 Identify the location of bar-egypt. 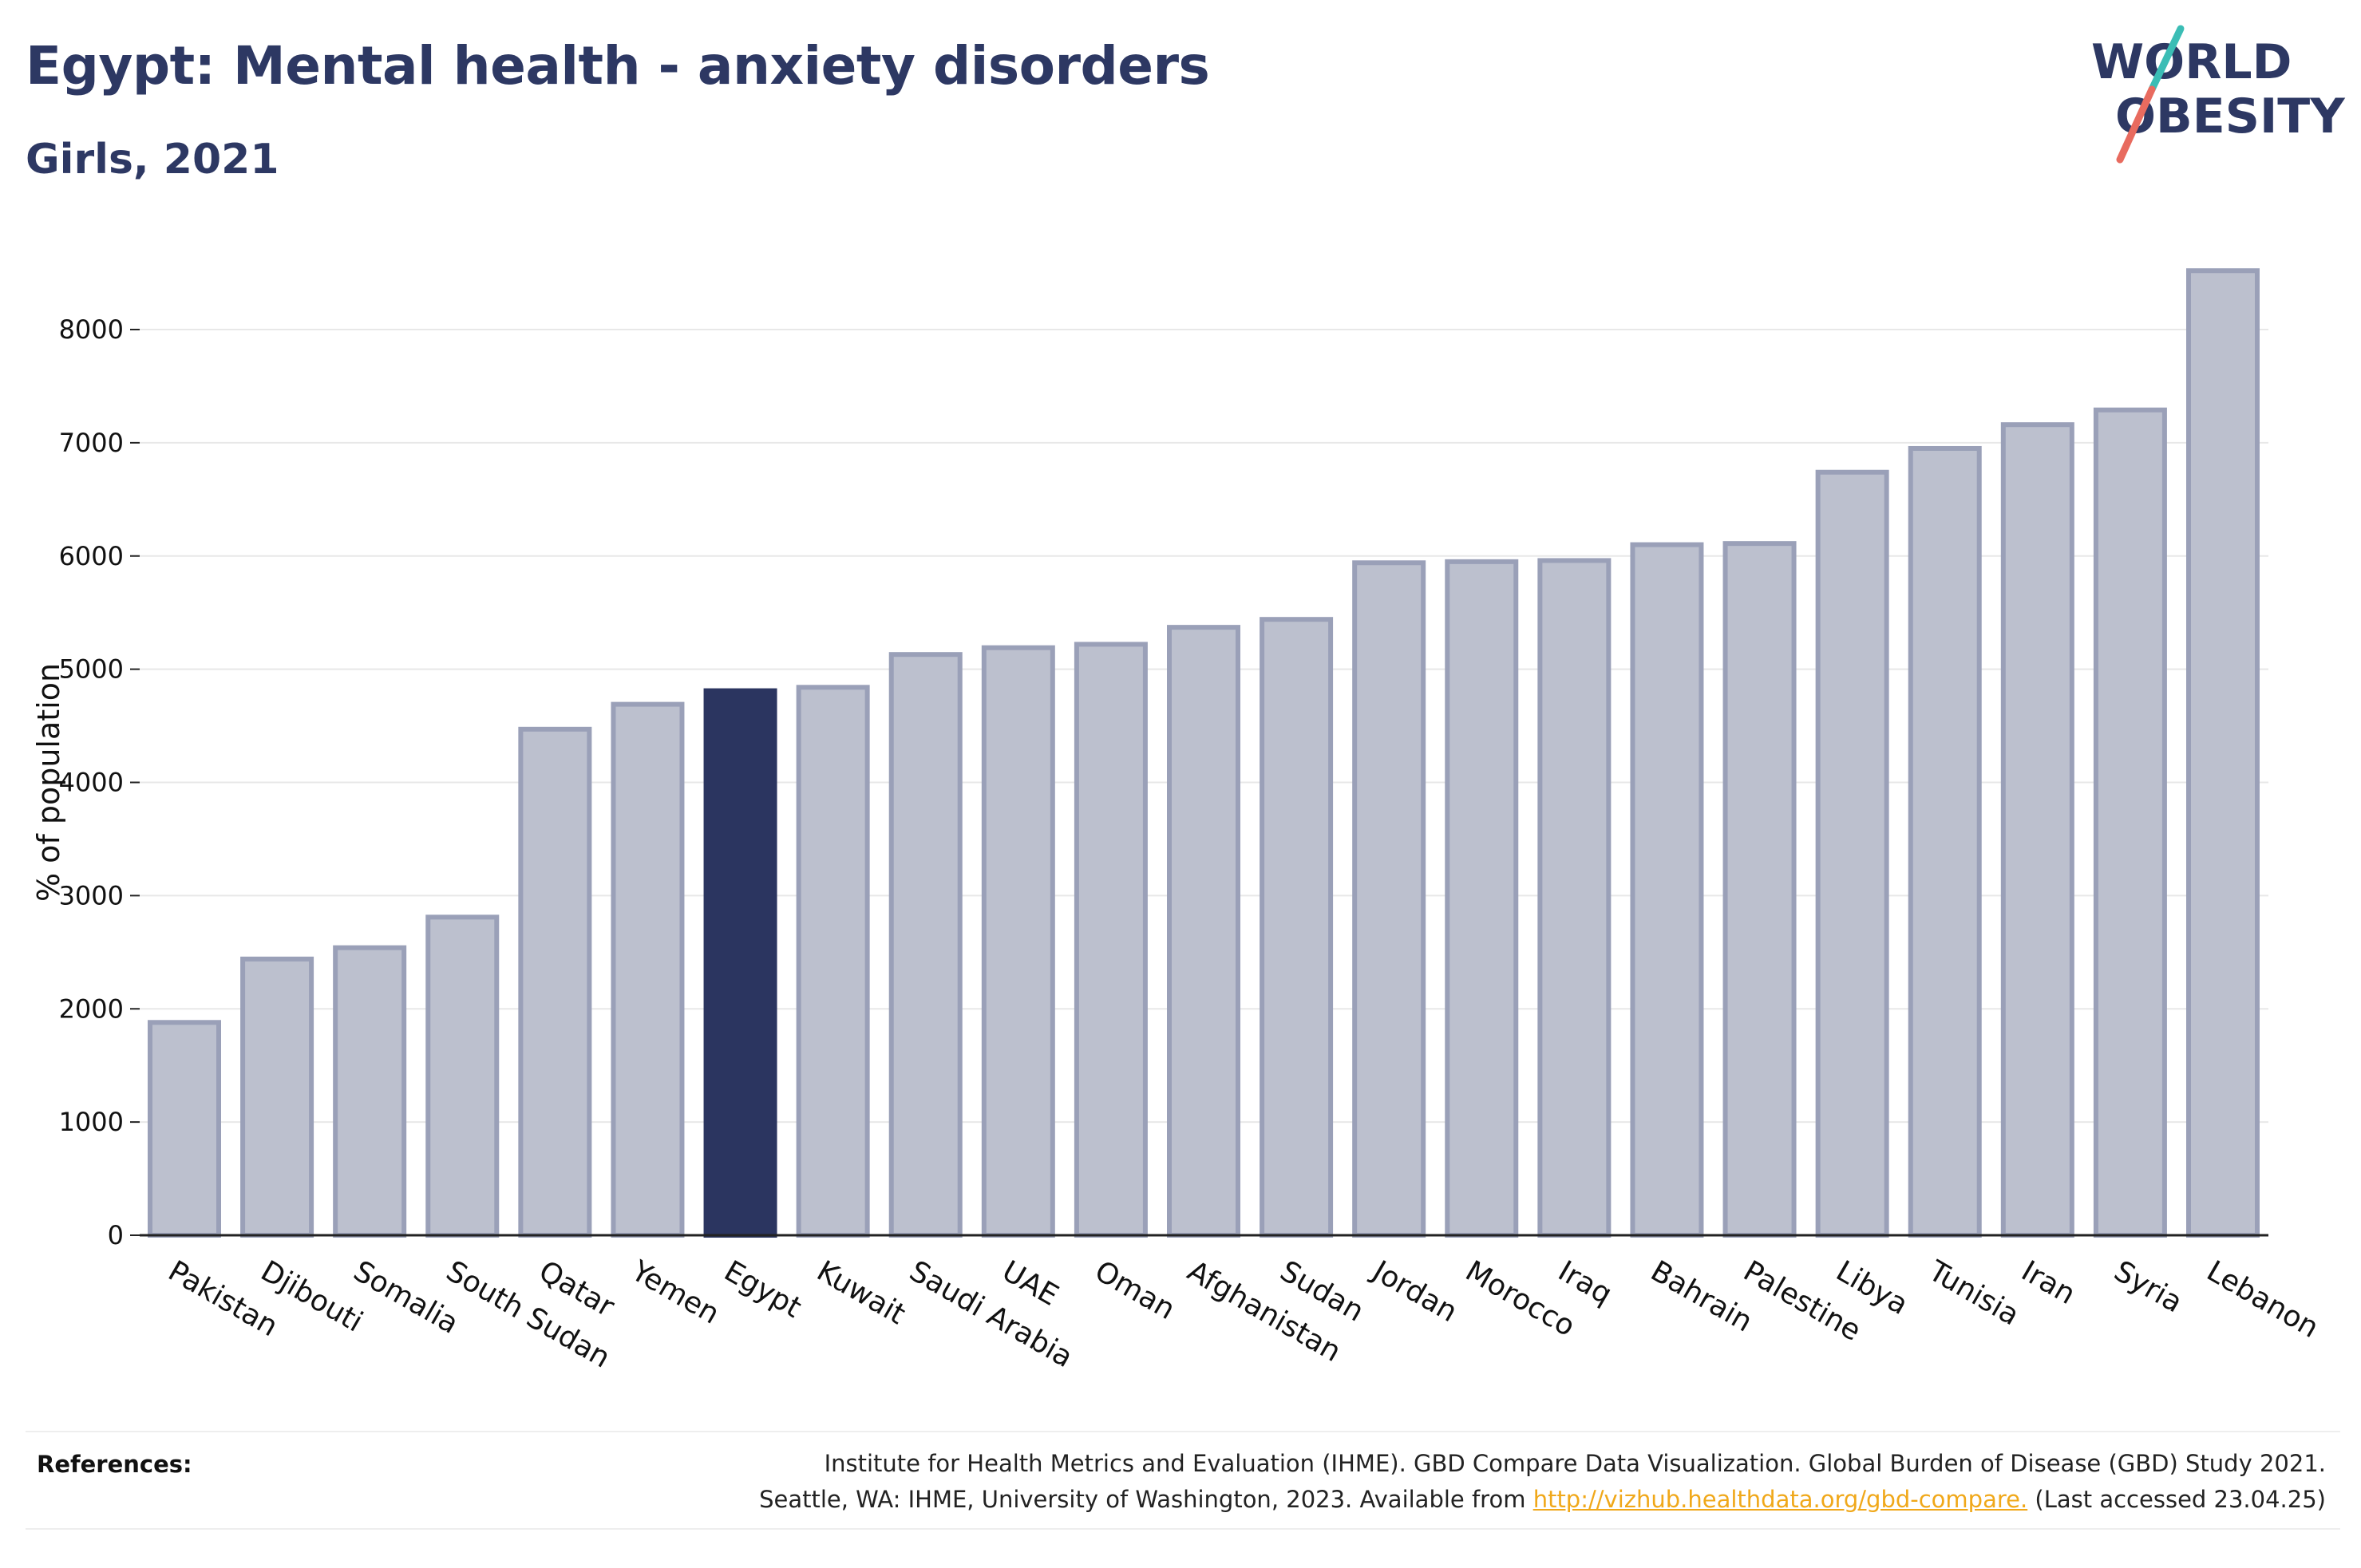
(740, 963).